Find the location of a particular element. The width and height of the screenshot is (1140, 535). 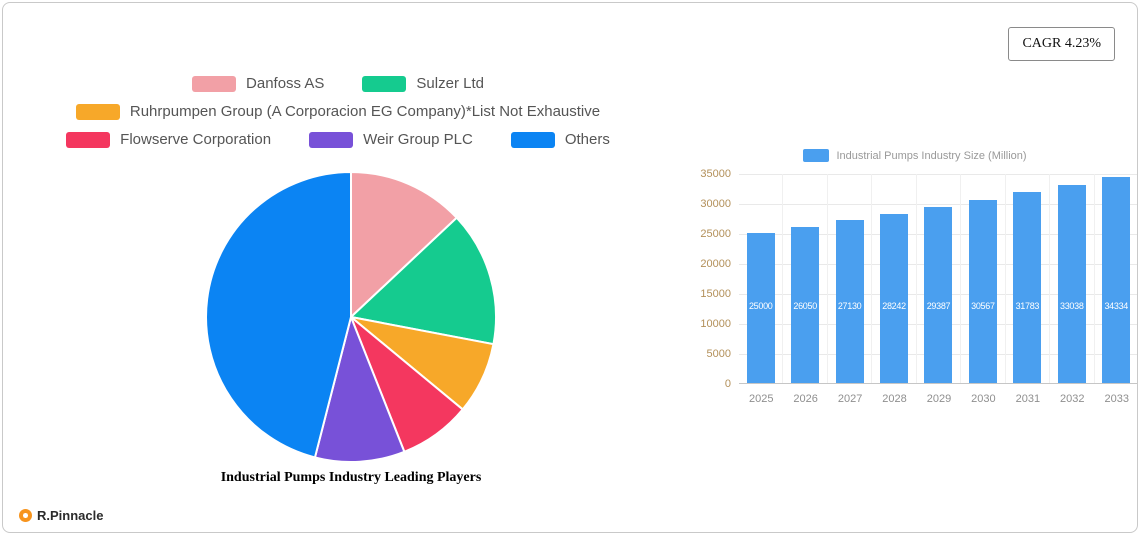

bar-2033: 34334 is located at coordinates (1116, 280).